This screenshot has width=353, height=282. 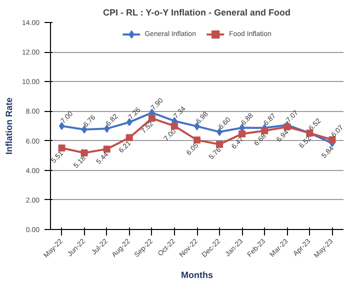 What do you see at coordinates (197, 275) in the screenshot?
I see `x-axis-title: Months` at bounding box center [197, 275].